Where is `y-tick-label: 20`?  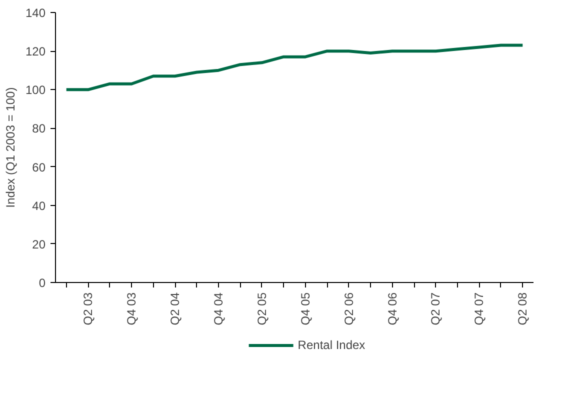
y-tick-label: 20 is located at coordinates (39, 244).